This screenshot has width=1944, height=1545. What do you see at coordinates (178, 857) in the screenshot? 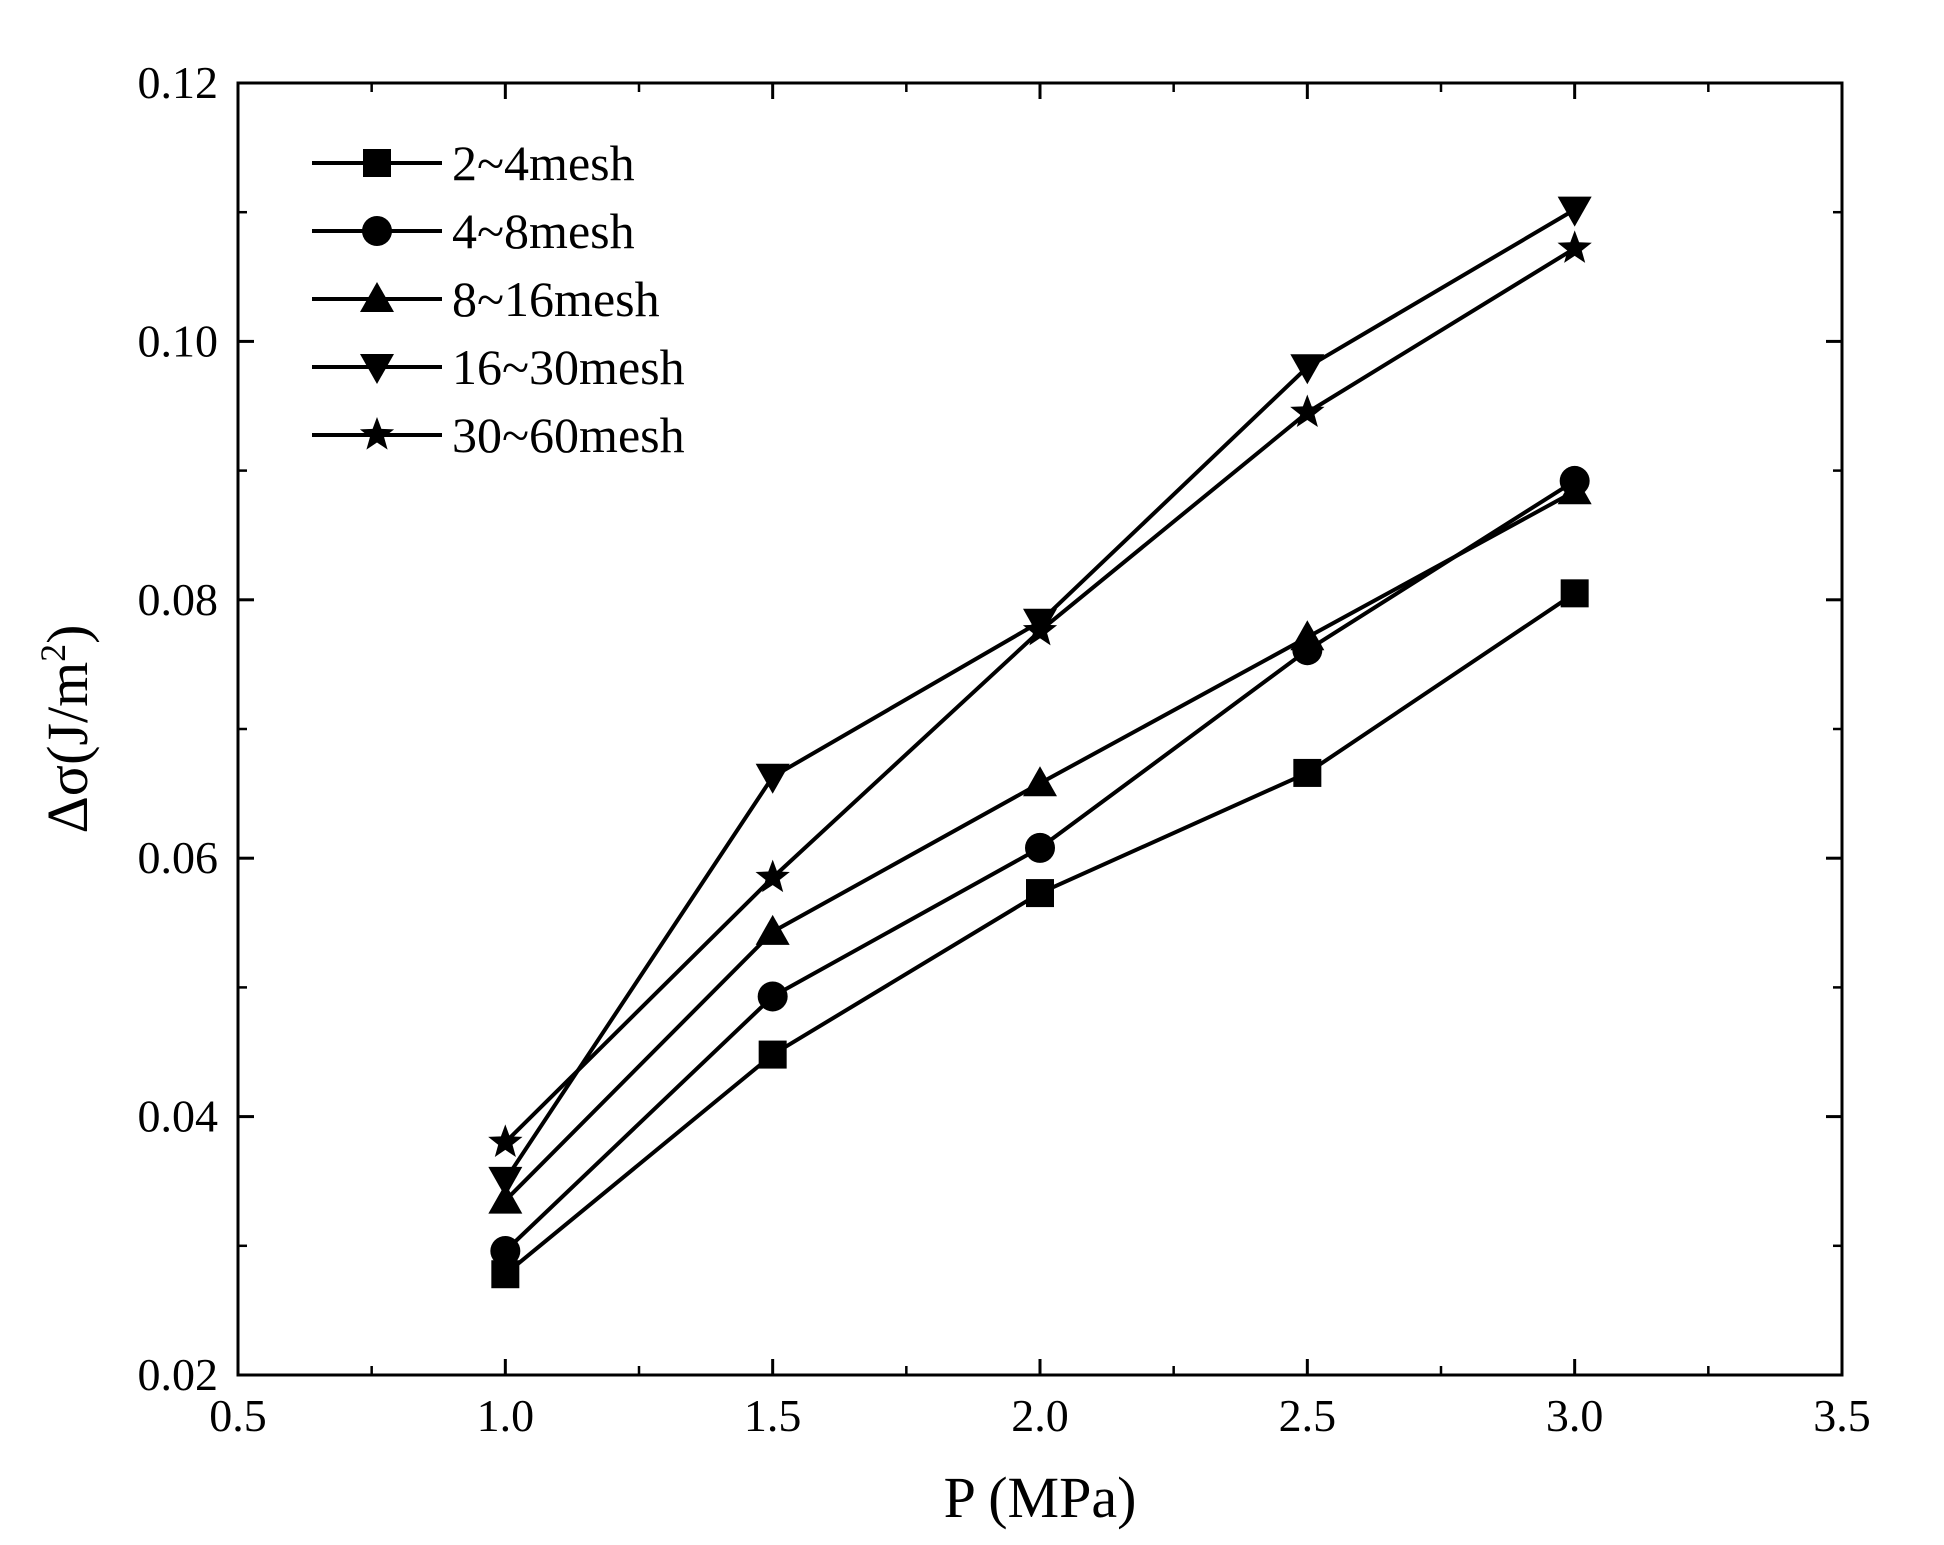
I see `y-tick-label: 0.06` at bounding box center [178, 857].